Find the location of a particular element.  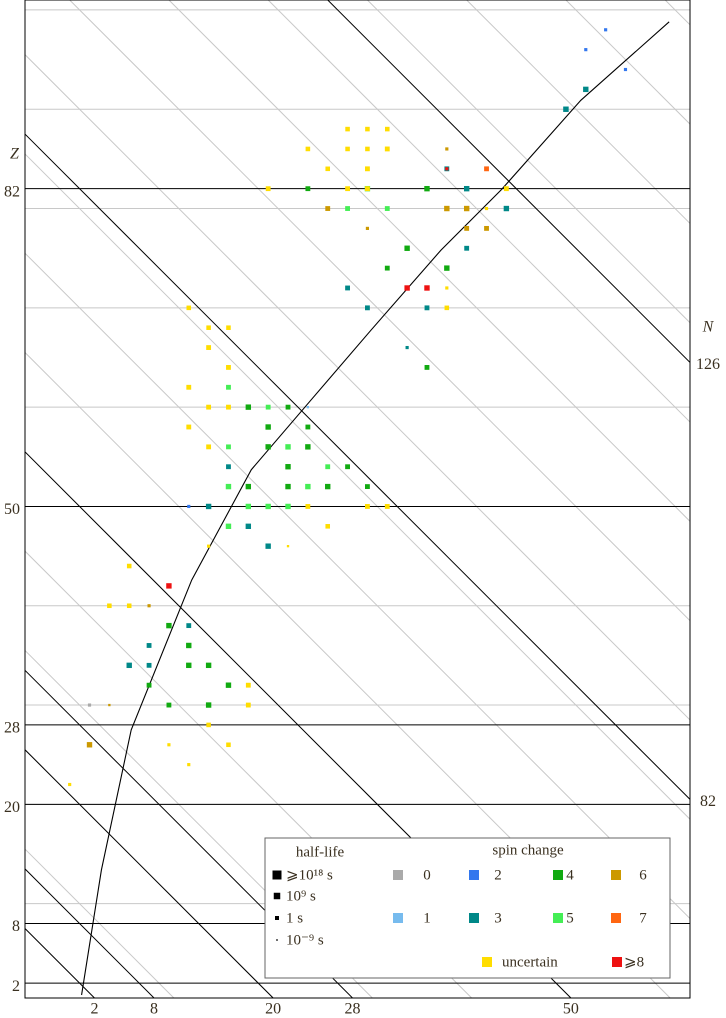

n-tick-label: 2 is located at coordinates (94, 1009).